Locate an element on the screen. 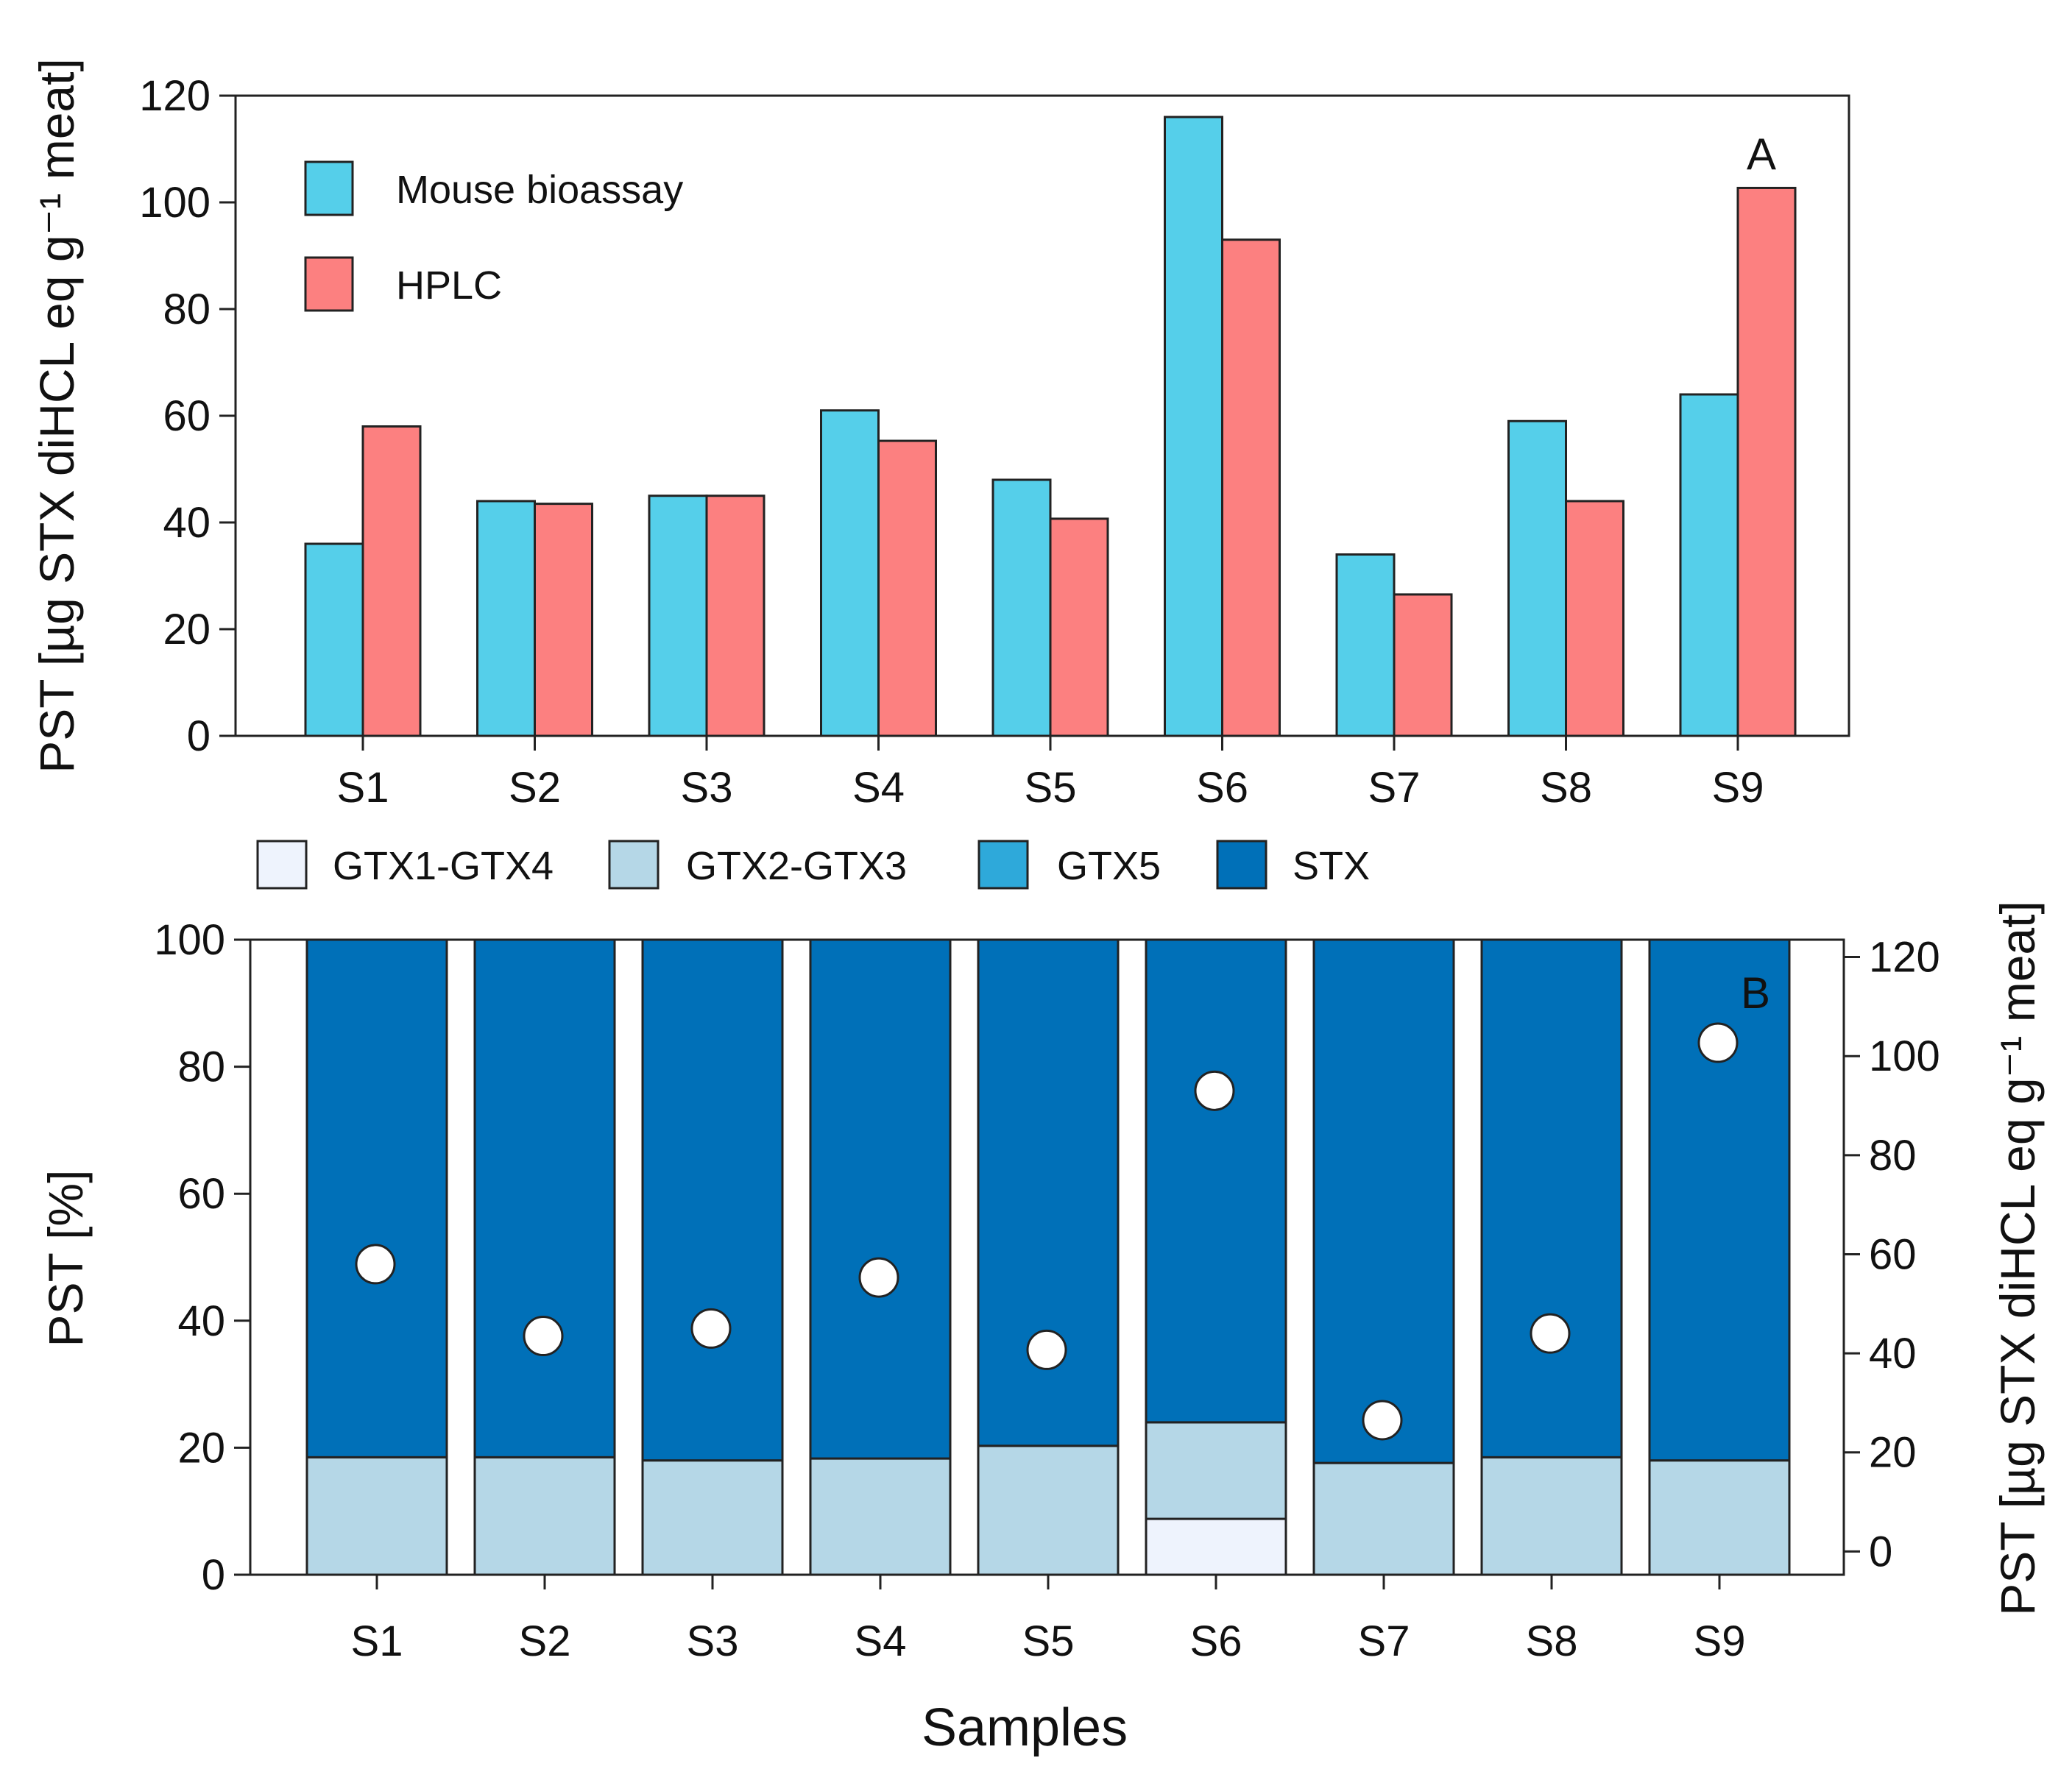 This screenshot has height=1769, width=2072. legend-swatch-gtx1-gtx4 is located at coordinates (282, 865).